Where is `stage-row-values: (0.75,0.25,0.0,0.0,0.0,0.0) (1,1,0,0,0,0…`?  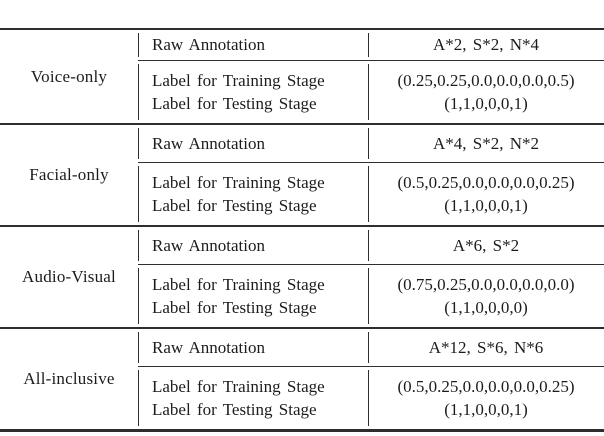 stage-row-values: (0.75,0.25,0.0,0.0,0.0,0.0) (1,1,0,0,0,0… is located at coordinates (485, 296).